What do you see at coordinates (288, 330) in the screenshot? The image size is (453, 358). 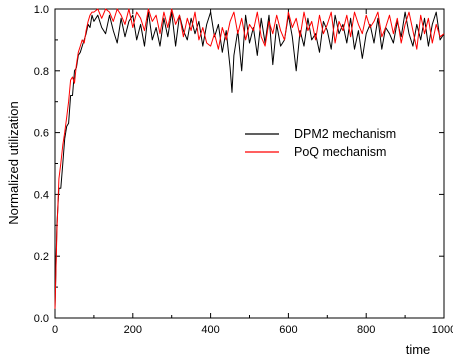 I see `x-tick-label: 600` at bounding box center [288, 330].